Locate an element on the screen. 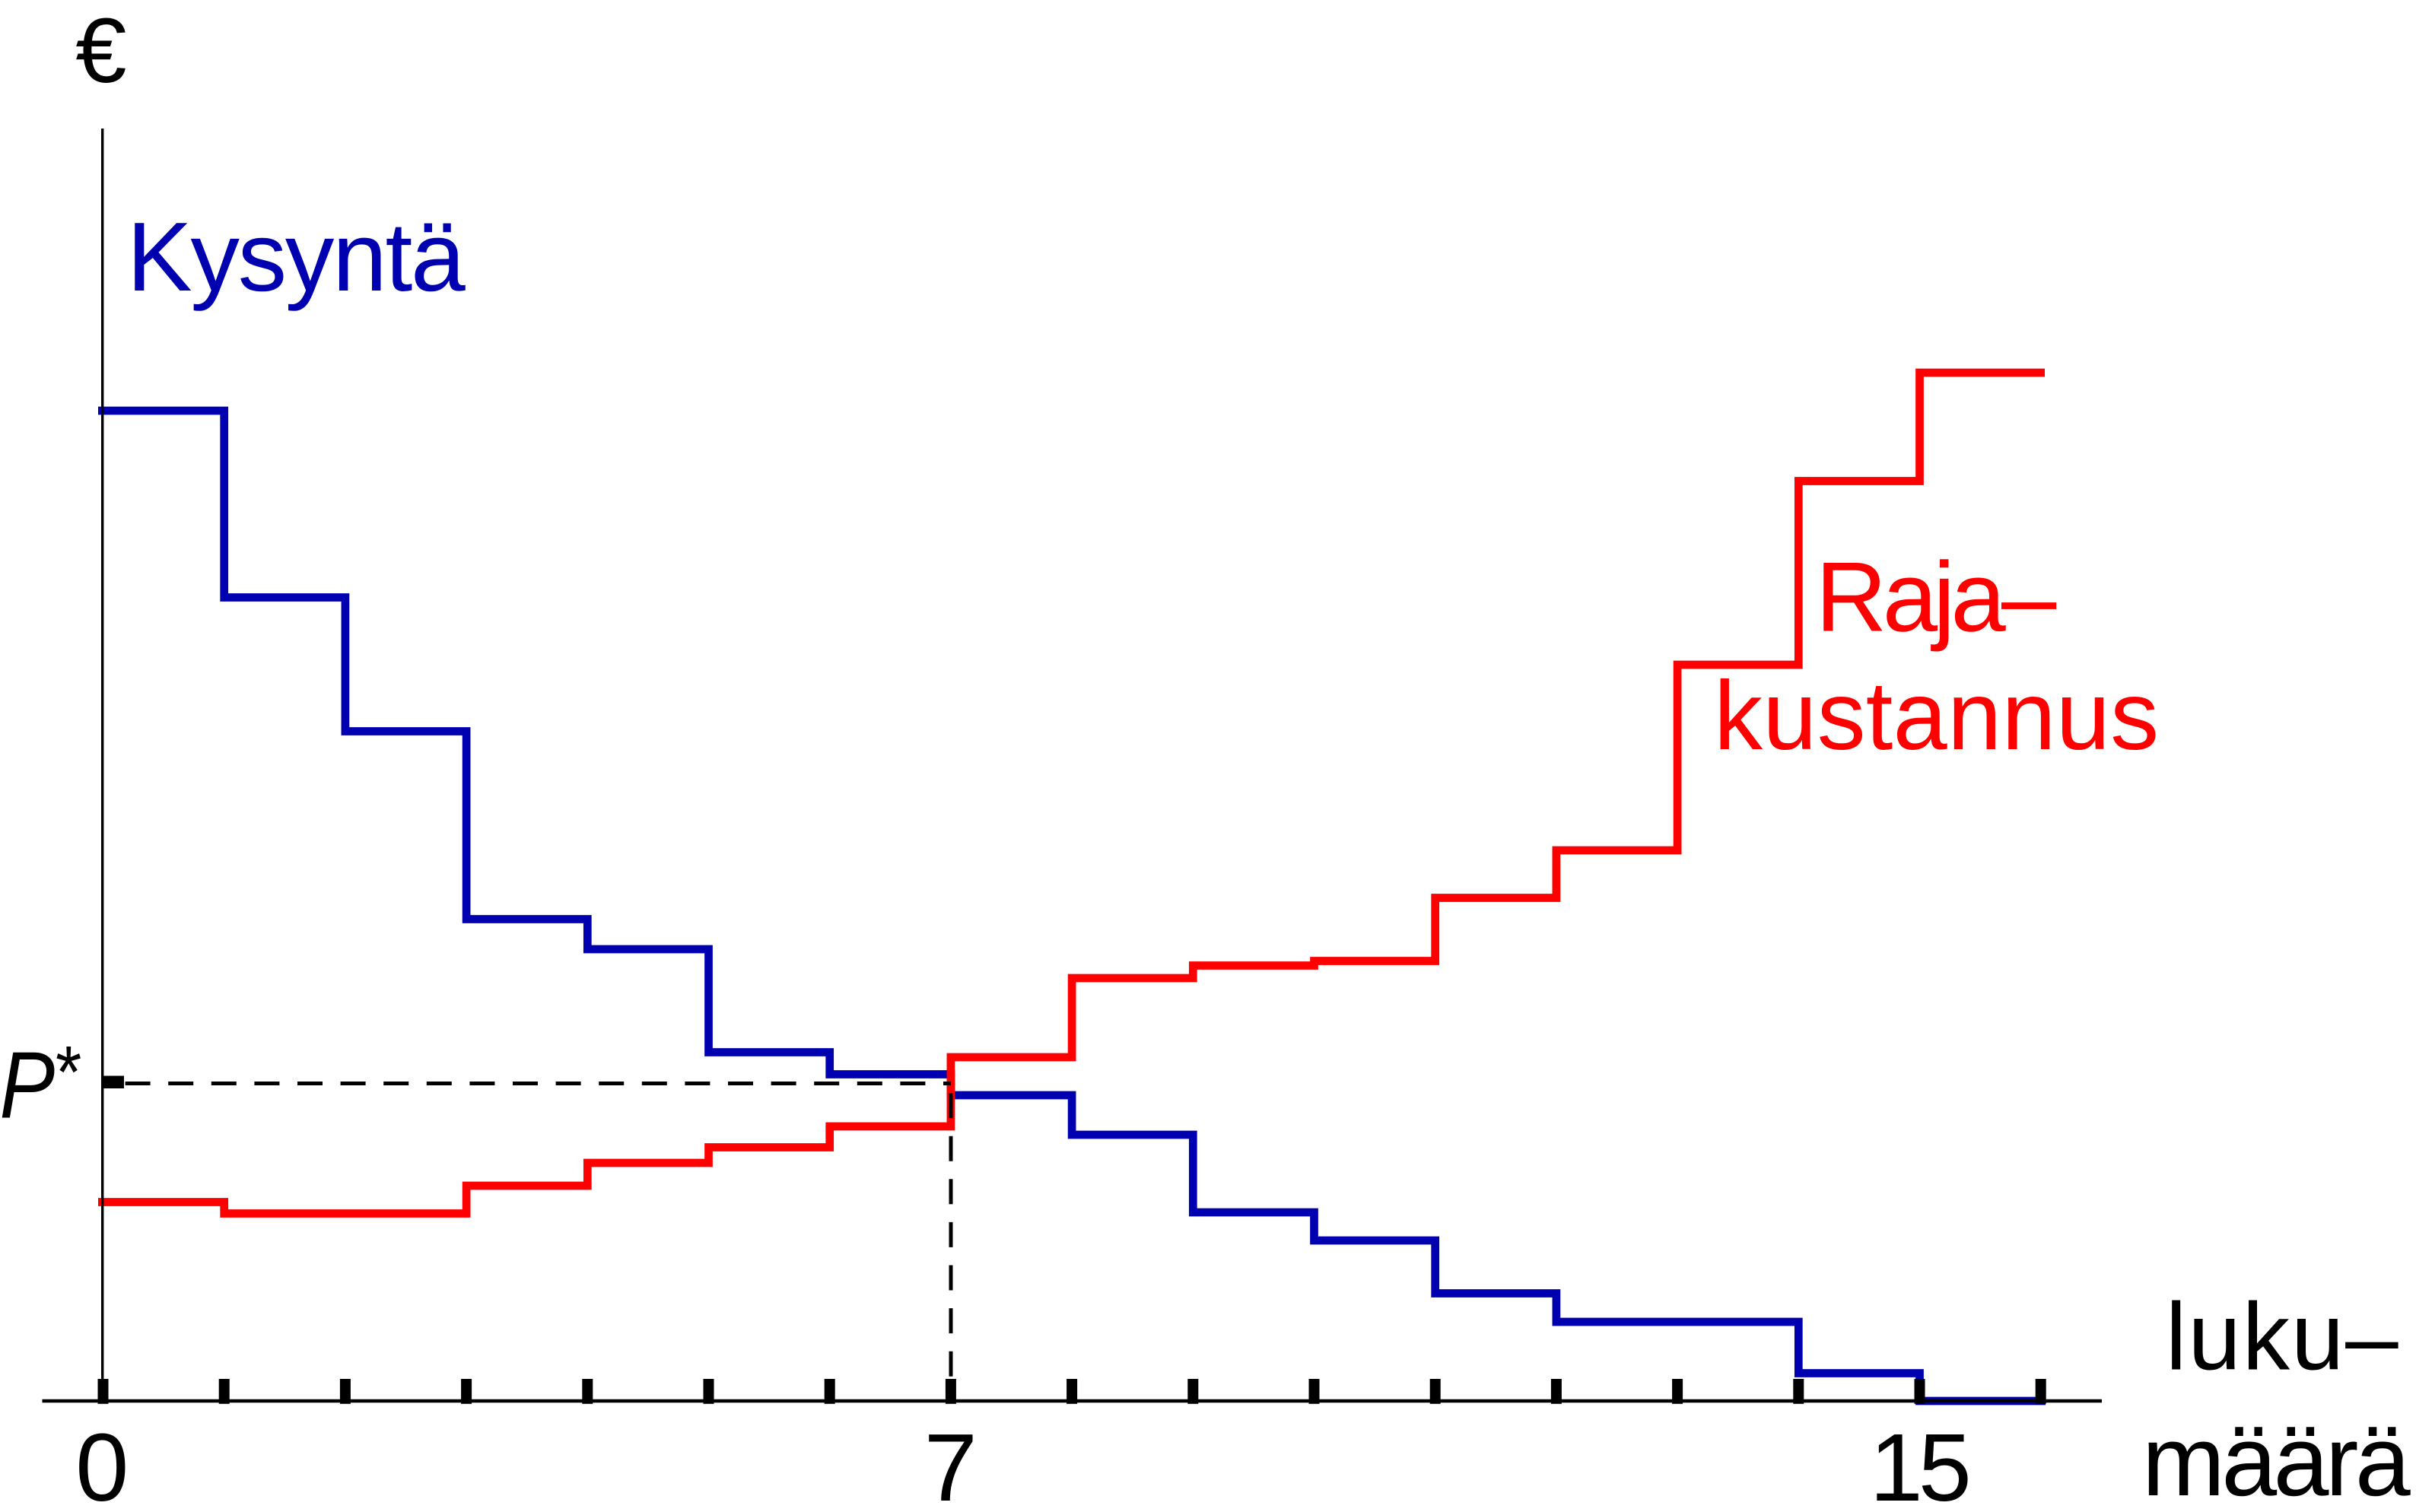 The width and height of the screenshot is (2416, 1512). svg-text: luku– is located at coordinates (2283, 1338).